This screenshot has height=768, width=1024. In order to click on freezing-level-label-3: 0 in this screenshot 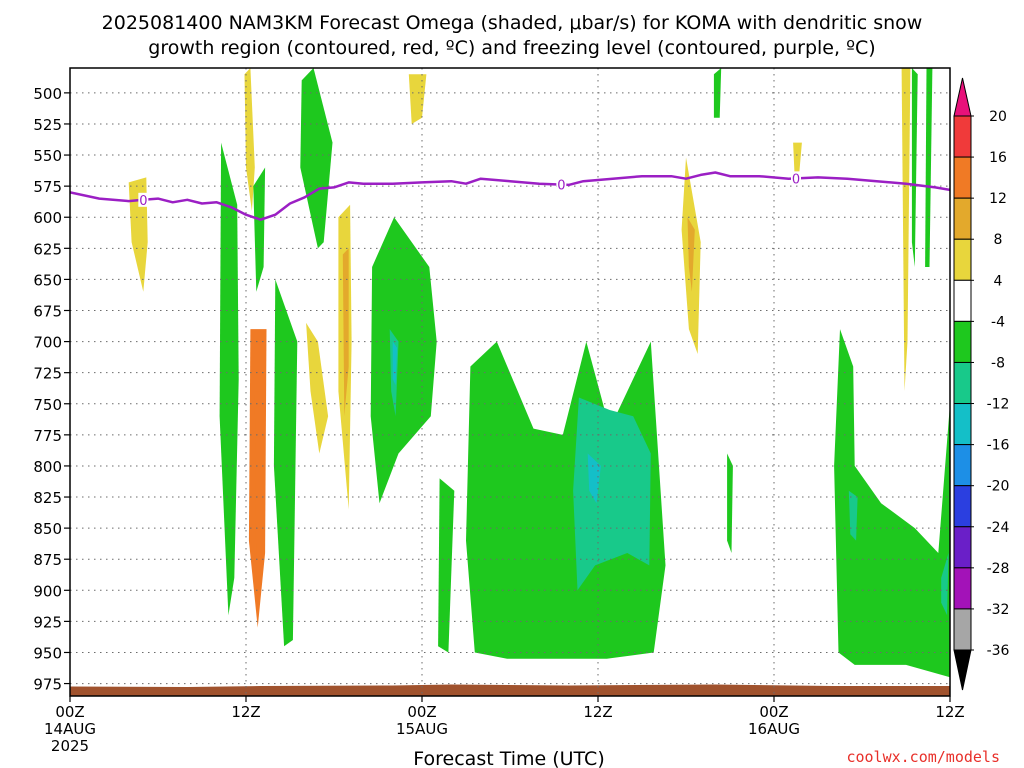, I will do `click(796, 179)`.